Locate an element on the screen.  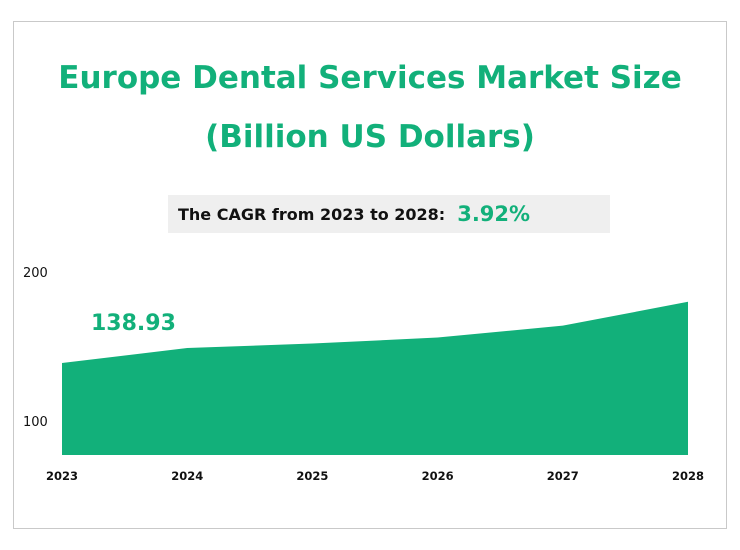
cagr-box: The CAGR from 2023 to 2028: 3.92% is located at coordinates (389, 214).